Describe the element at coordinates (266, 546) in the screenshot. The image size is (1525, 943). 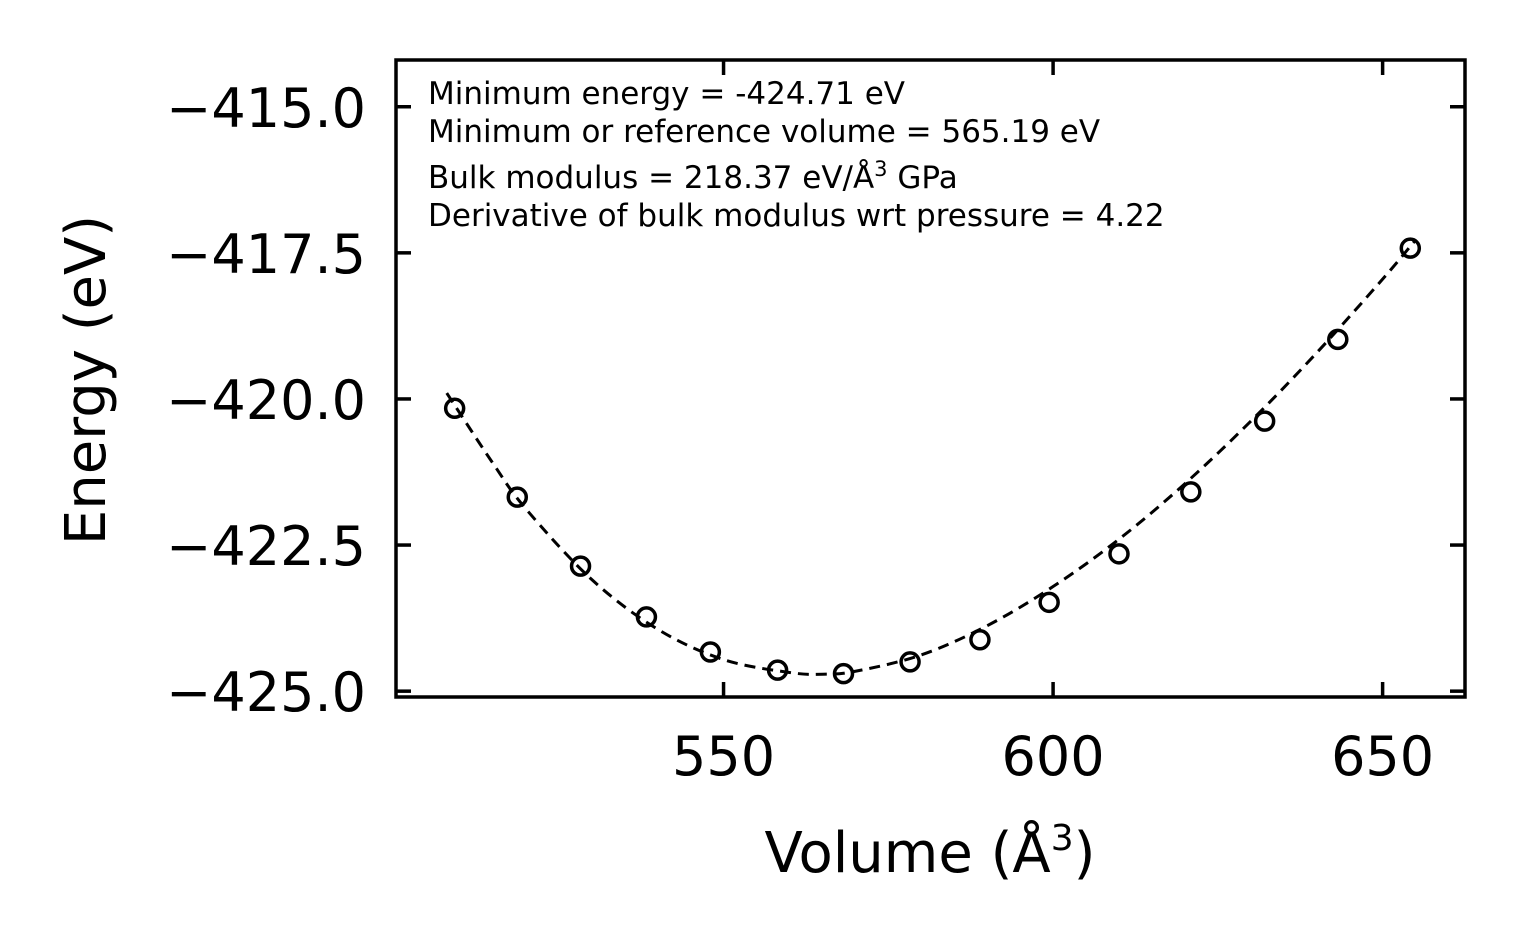
I see `y-tick-label: −422.5` at that location.